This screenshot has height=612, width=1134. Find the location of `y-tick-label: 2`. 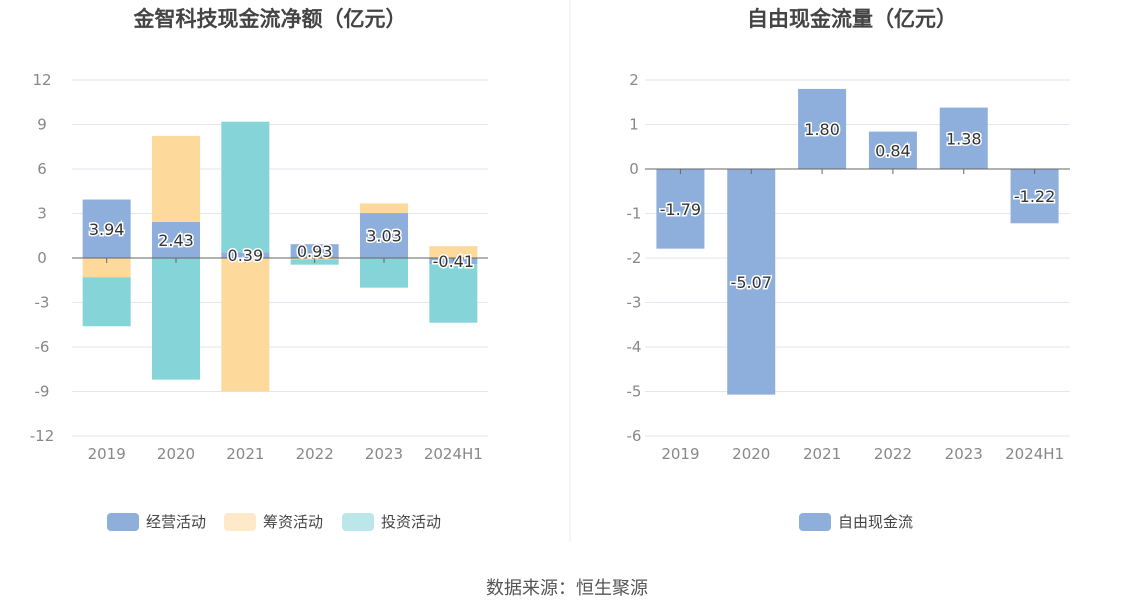

y-tick-label: 2 is located at coordinates (634, 80).